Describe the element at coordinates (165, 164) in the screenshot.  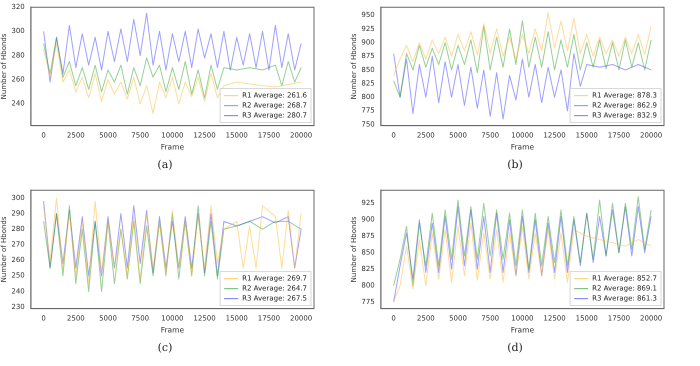
I see `text: (a)` at that location.